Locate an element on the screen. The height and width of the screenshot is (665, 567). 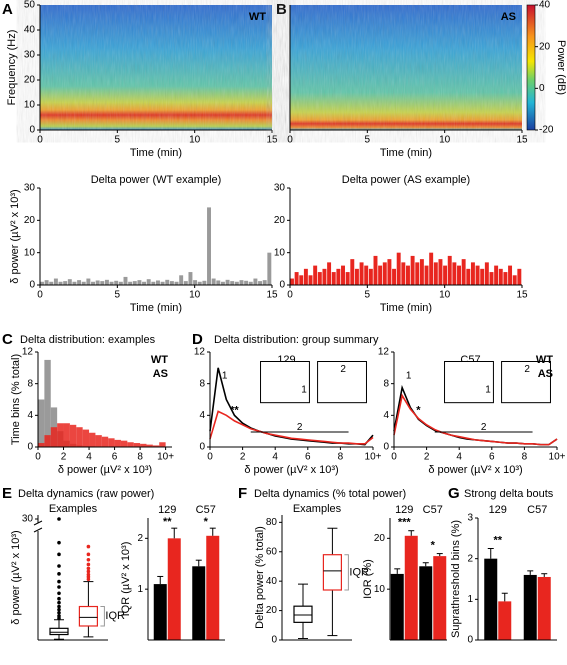
colorbar-tick-label: -20 is located at coordinates (546, 130).